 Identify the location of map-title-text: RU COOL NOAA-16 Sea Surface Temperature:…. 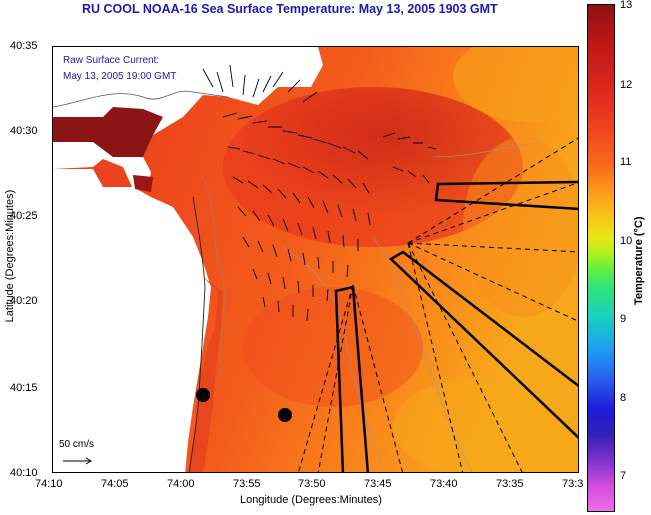
(290, 9).